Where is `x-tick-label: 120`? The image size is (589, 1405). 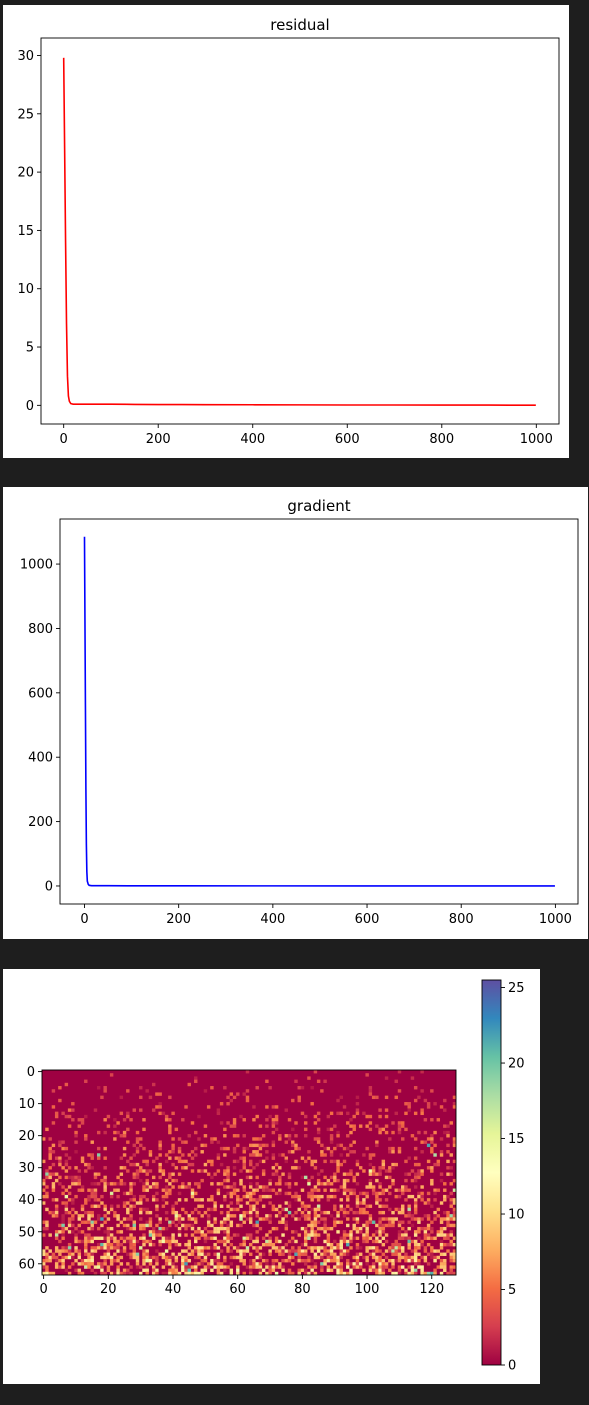 x-tick-label: 120 is located at coordinates (431, 1289).